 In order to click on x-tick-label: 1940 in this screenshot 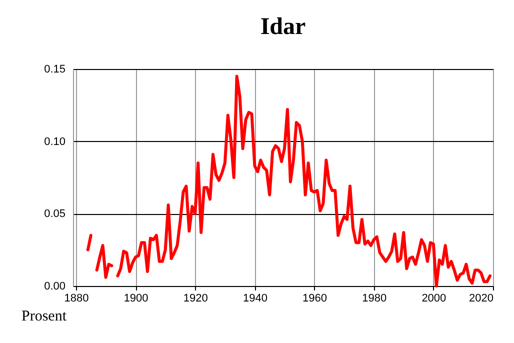, I will do `click(255, 298)`.